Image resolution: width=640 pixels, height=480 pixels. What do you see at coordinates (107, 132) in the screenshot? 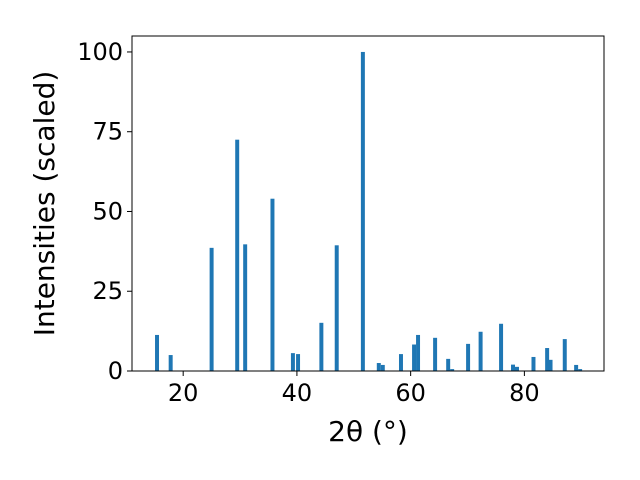
I see `y-tick-label-75: 75` at bounding box center [107, 132].